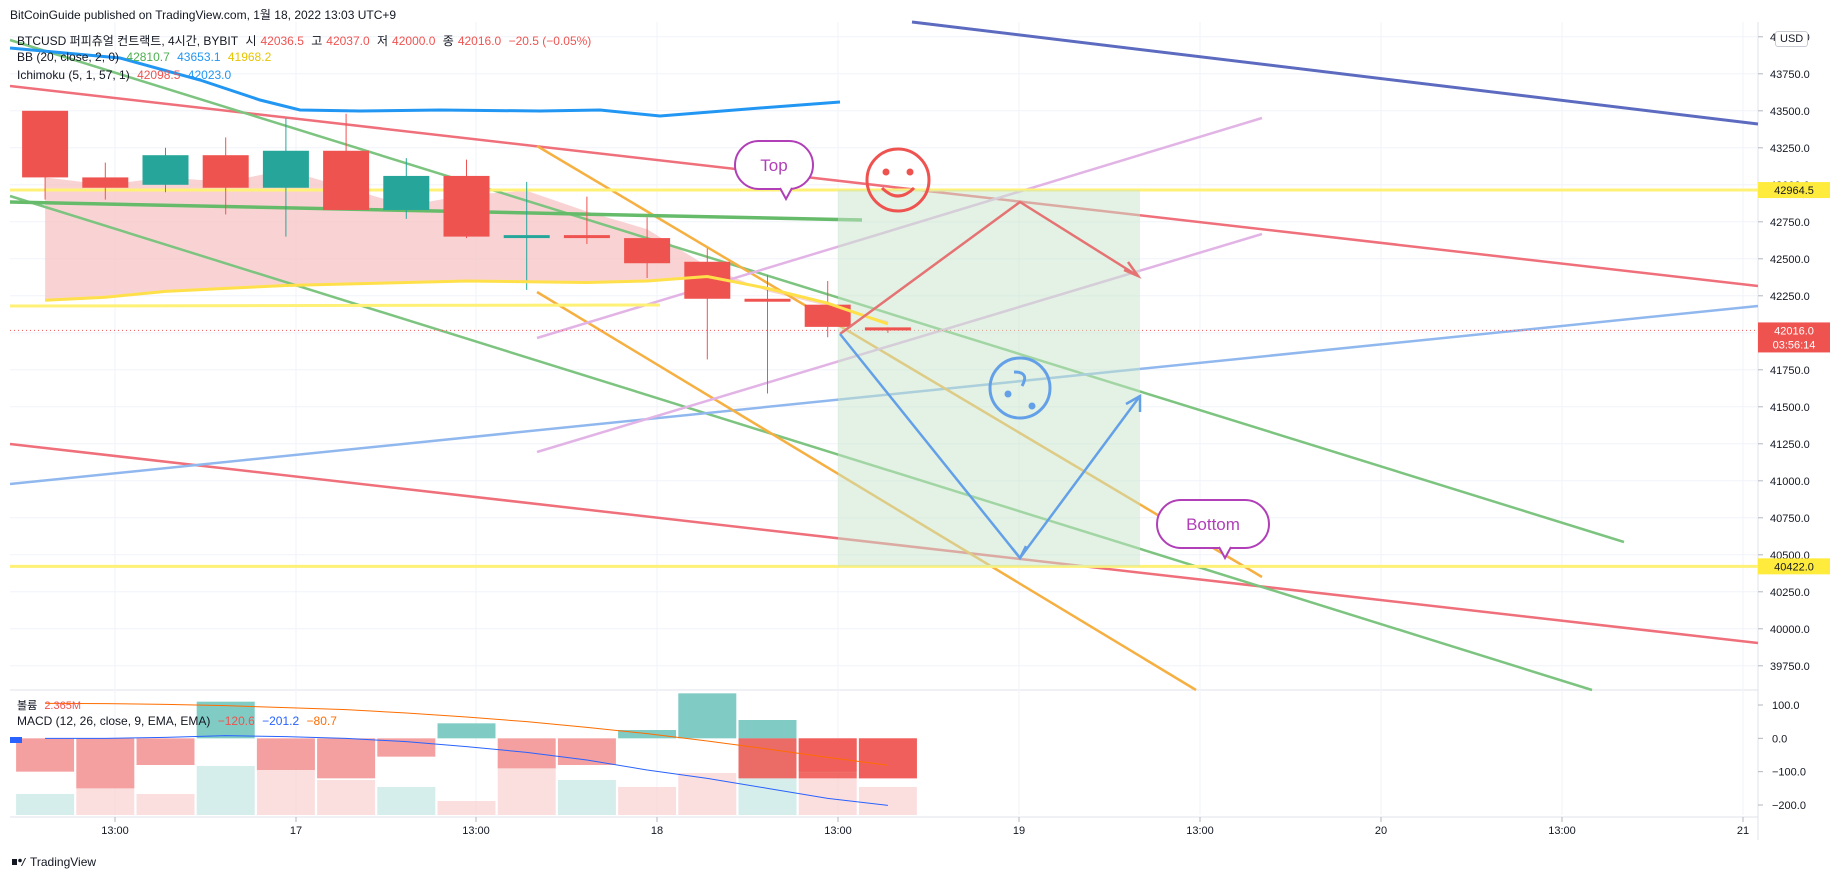 The image size is (1834, 878). I want to click on footer-brand: TradingView, so click(63, 862).